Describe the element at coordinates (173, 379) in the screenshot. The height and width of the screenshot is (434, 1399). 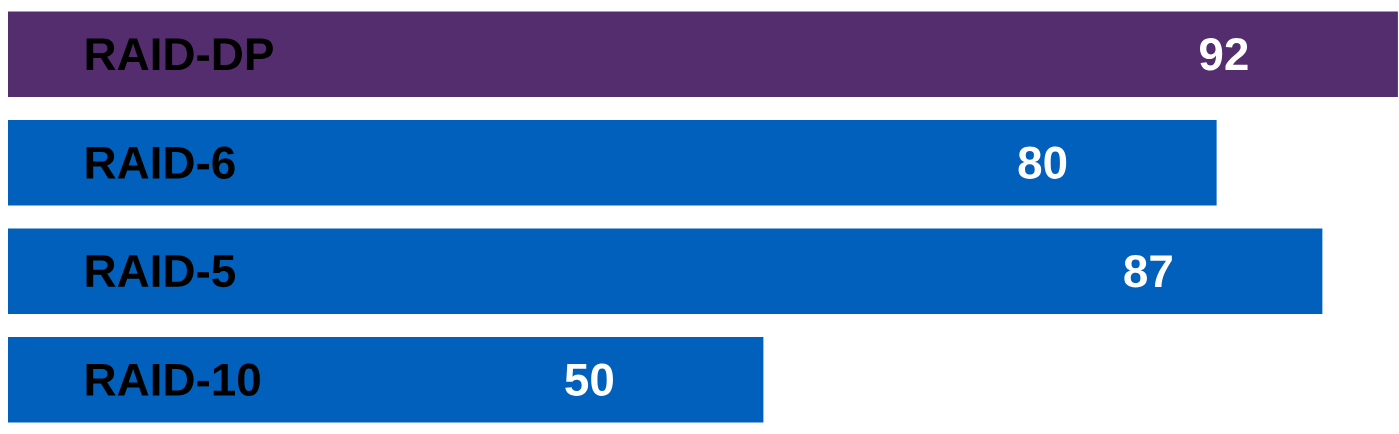
I see `y-tick-label: RAID-10` at that location.